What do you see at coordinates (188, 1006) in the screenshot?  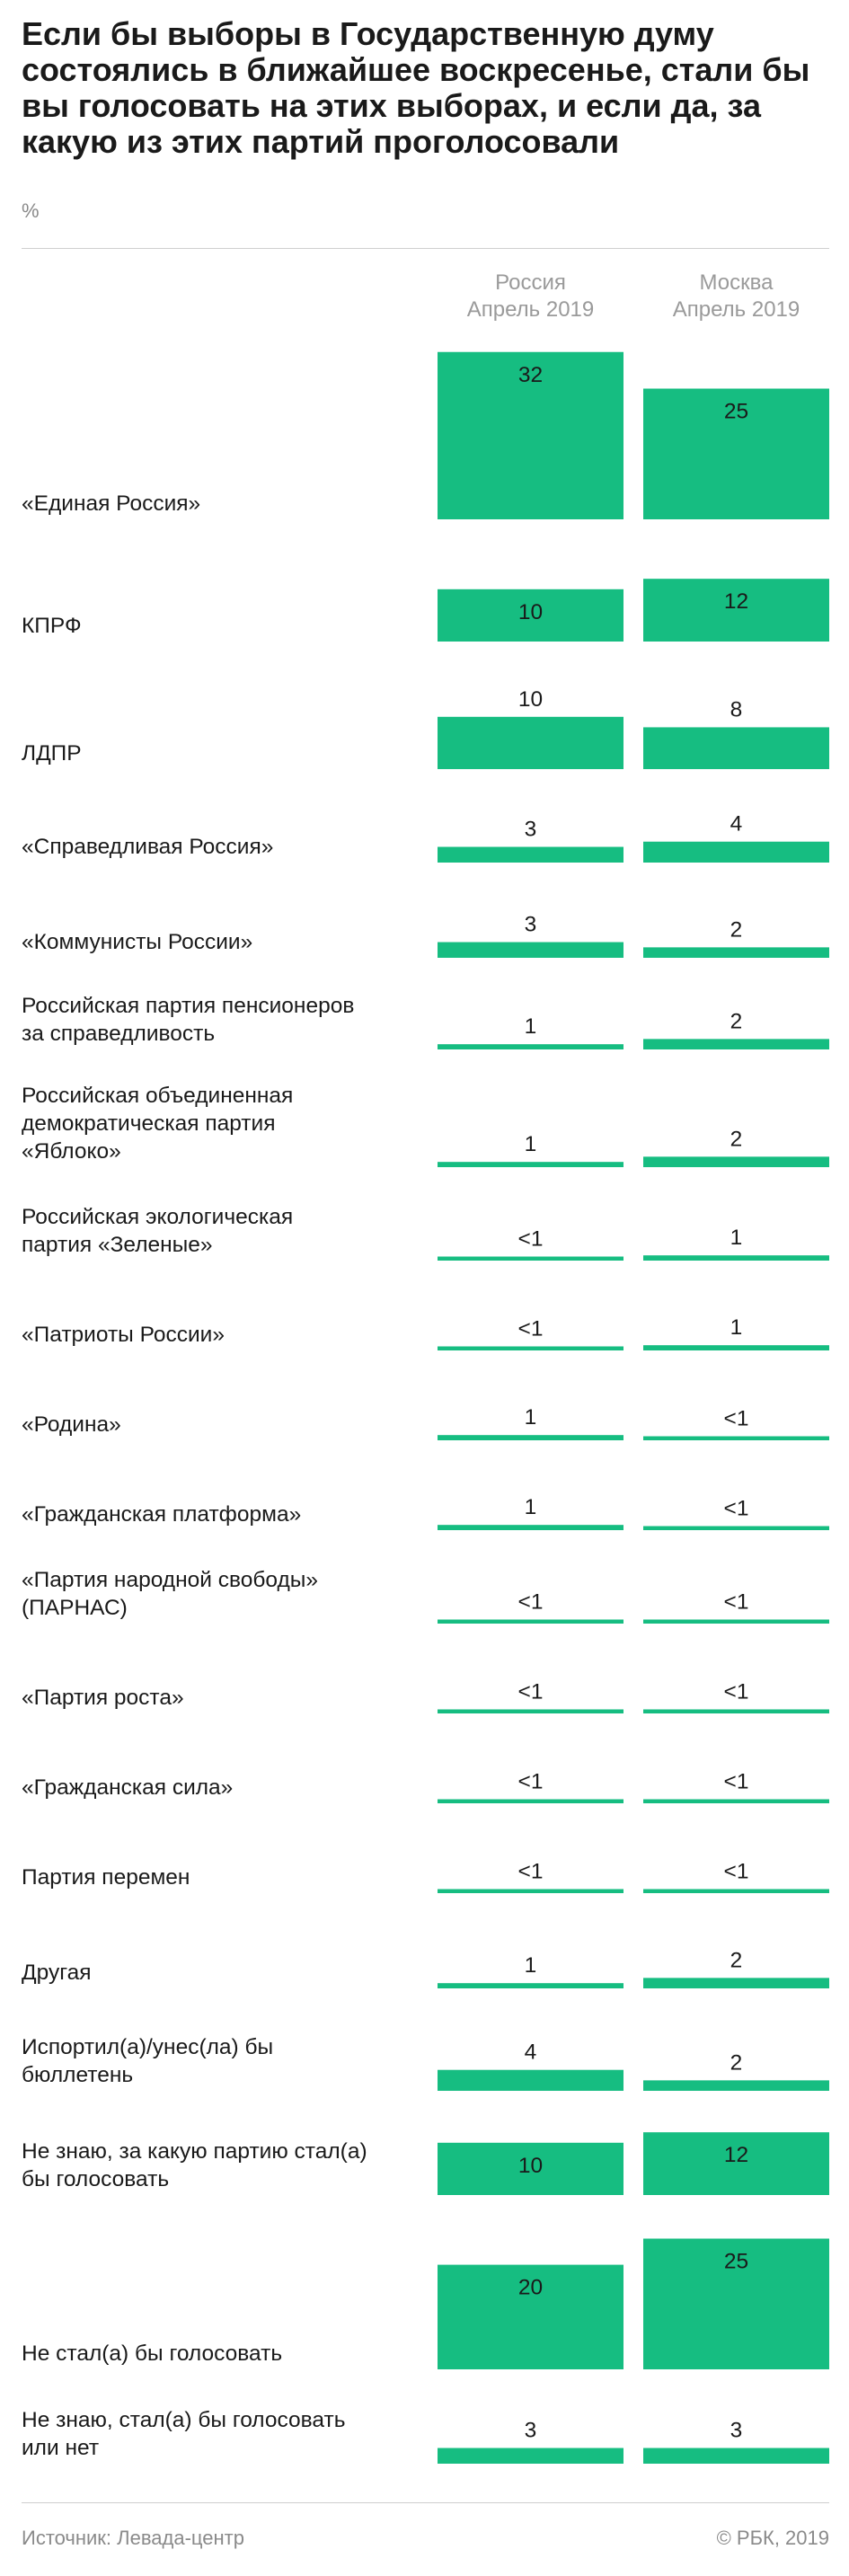 I see `category-label-line: Российская партия пенсионеров` at bounding box center [188, 1006].